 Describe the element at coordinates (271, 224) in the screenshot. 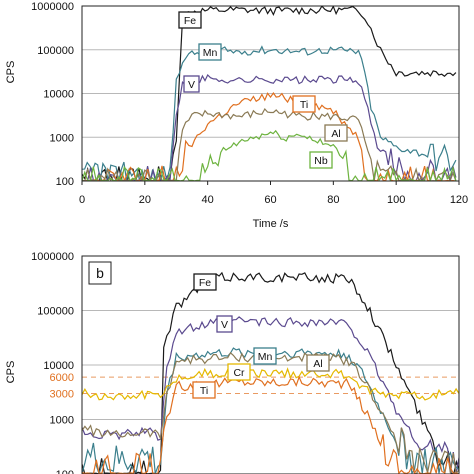

I see `x-axis-label: Time /s` at that location.